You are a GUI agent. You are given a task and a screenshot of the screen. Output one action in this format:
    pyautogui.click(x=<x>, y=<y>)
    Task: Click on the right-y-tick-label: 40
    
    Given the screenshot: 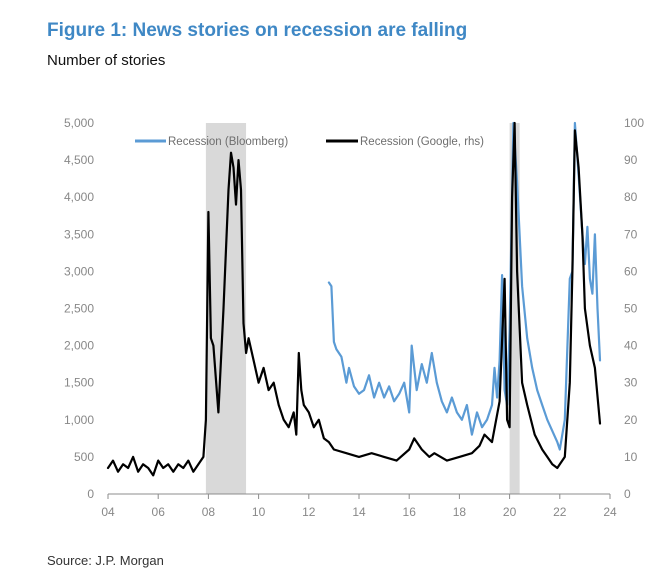 What is the action you would take?
    pyautogui.click(x=631, y=346)
    